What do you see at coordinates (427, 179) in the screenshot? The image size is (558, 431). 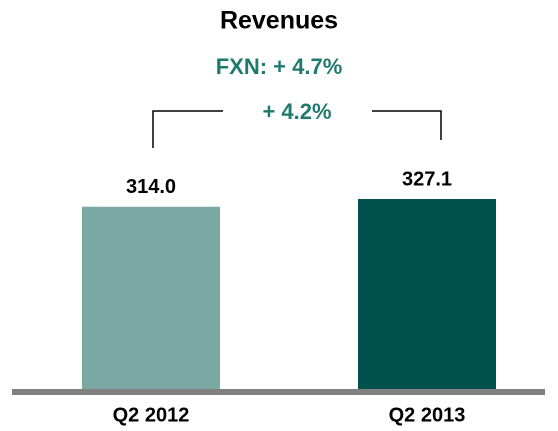 I see `data-label: 327.1` at bounding box center [427, 179].